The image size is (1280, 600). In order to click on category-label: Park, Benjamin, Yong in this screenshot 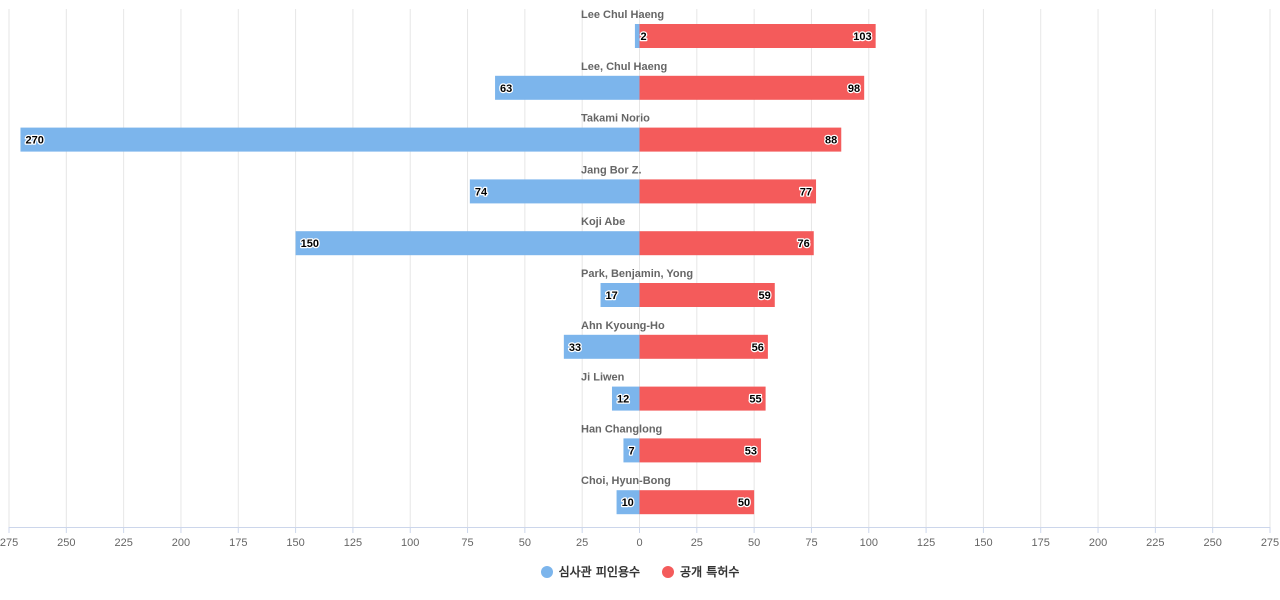, I will do `click(637, 274)`.